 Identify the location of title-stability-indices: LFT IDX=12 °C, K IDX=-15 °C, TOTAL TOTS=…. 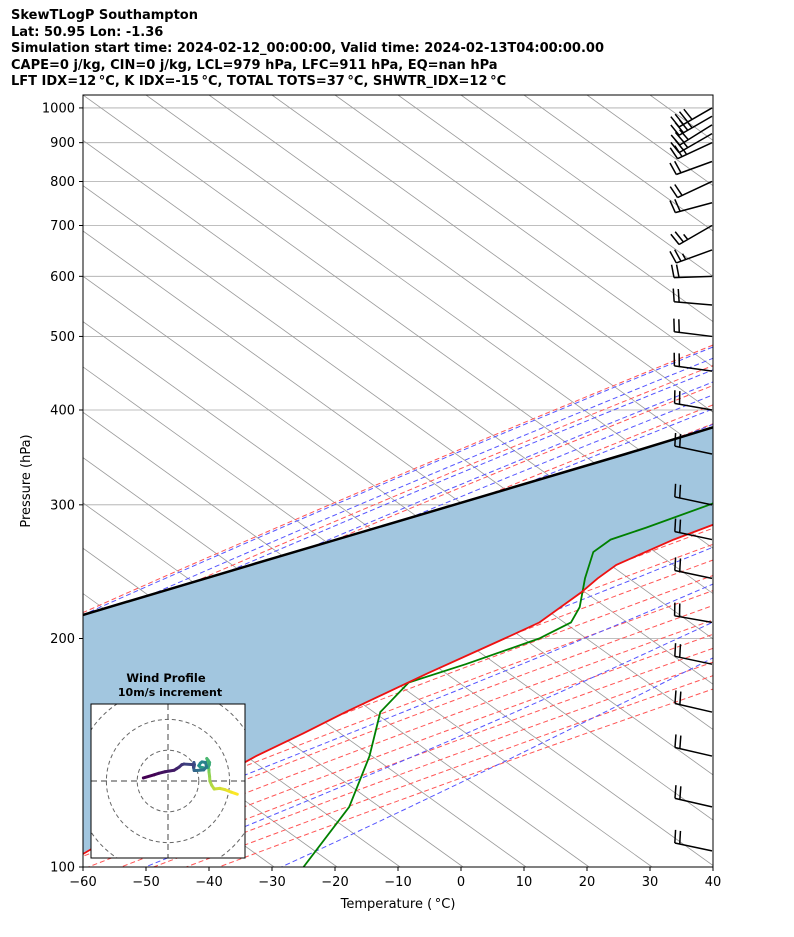
(259, 82).